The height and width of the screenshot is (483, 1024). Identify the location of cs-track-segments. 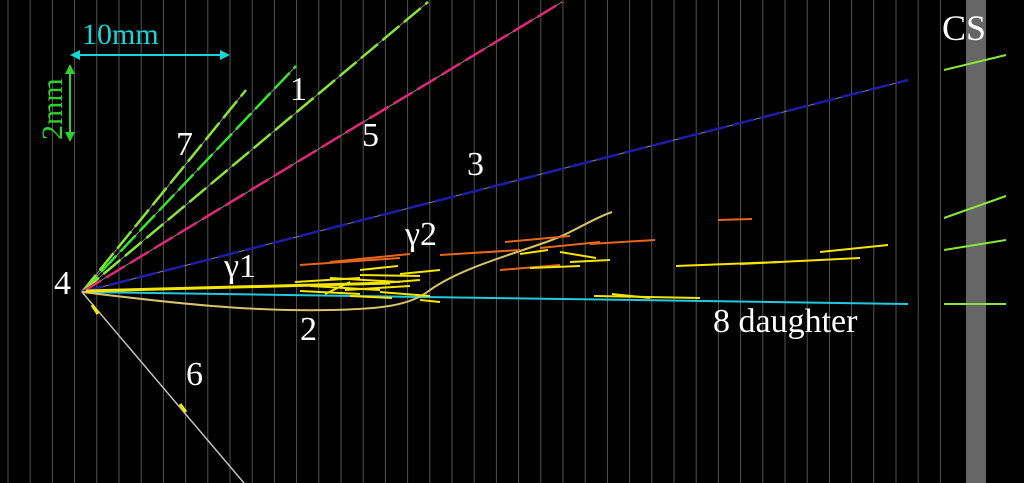
(975, 179).